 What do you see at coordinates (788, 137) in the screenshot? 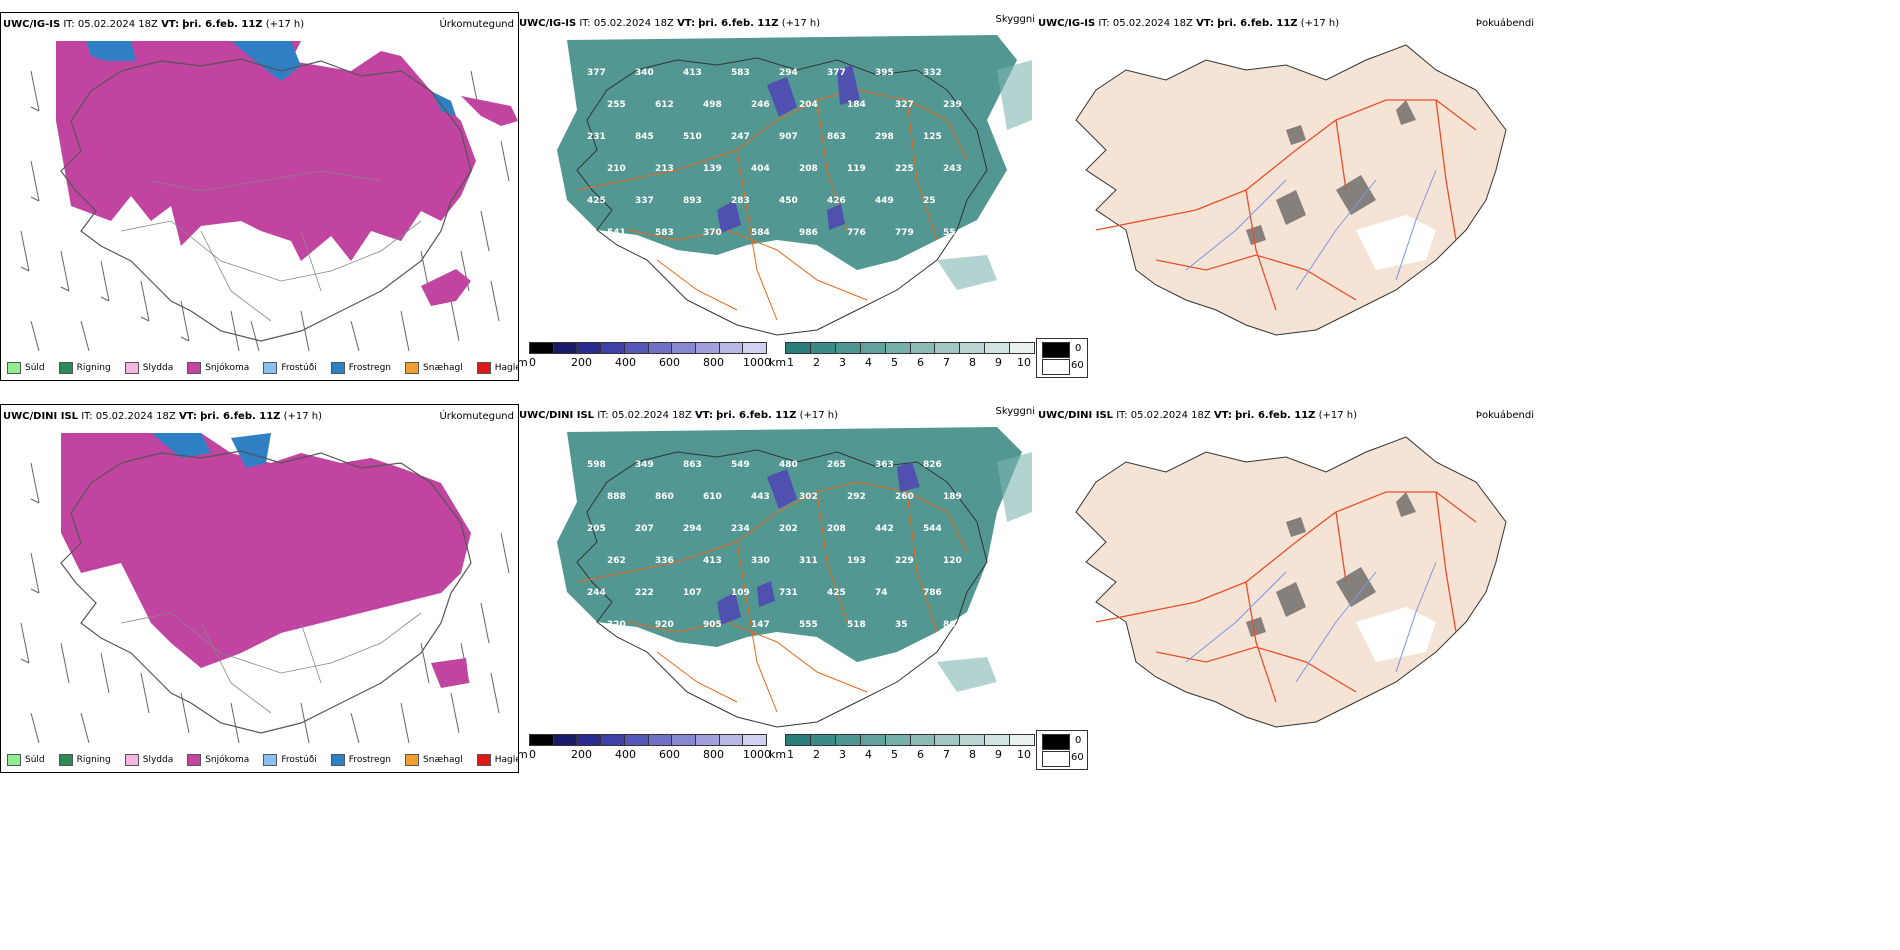
I see `ceiling-label: 907` at bounding box center [788, 137].